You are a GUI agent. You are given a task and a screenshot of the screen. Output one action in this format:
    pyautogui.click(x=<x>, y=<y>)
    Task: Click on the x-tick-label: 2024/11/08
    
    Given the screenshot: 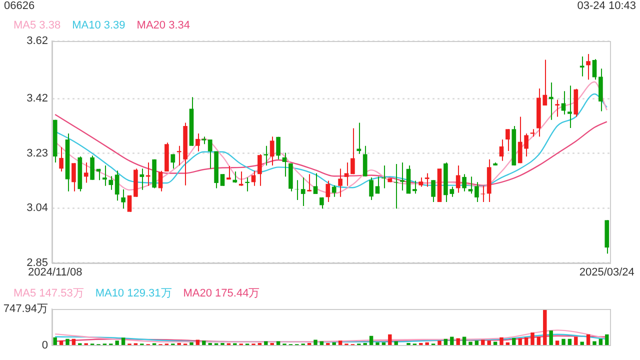 What is the action you would take?
    pyautogui.click(x=55, y=272)
    